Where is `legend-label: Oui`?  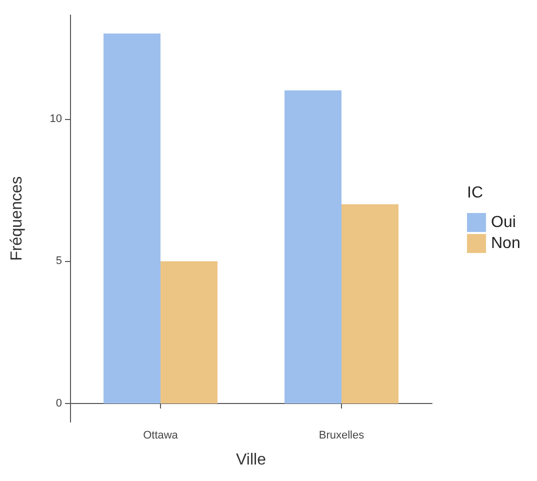
legend-label: Oui is located at coordinates (503, 222).